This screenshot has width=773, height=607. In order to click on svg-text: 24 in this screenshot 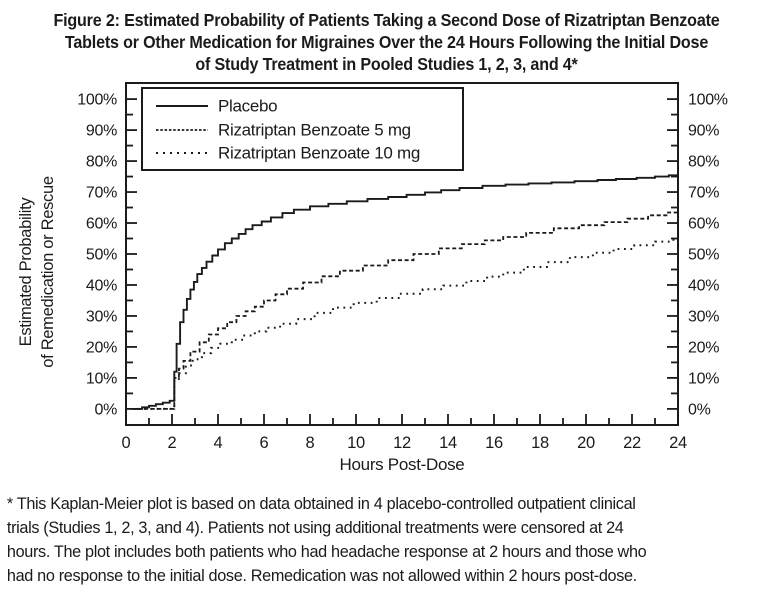, I will do `click(678, 443)`.